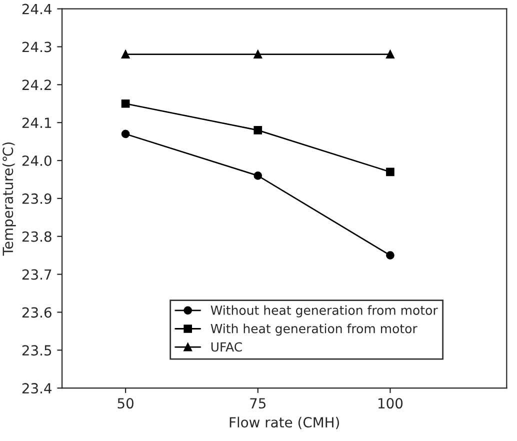  Describe the element at coordinates (226, 347) in the screenshot. I see `legend-label: UFAC` at that location.